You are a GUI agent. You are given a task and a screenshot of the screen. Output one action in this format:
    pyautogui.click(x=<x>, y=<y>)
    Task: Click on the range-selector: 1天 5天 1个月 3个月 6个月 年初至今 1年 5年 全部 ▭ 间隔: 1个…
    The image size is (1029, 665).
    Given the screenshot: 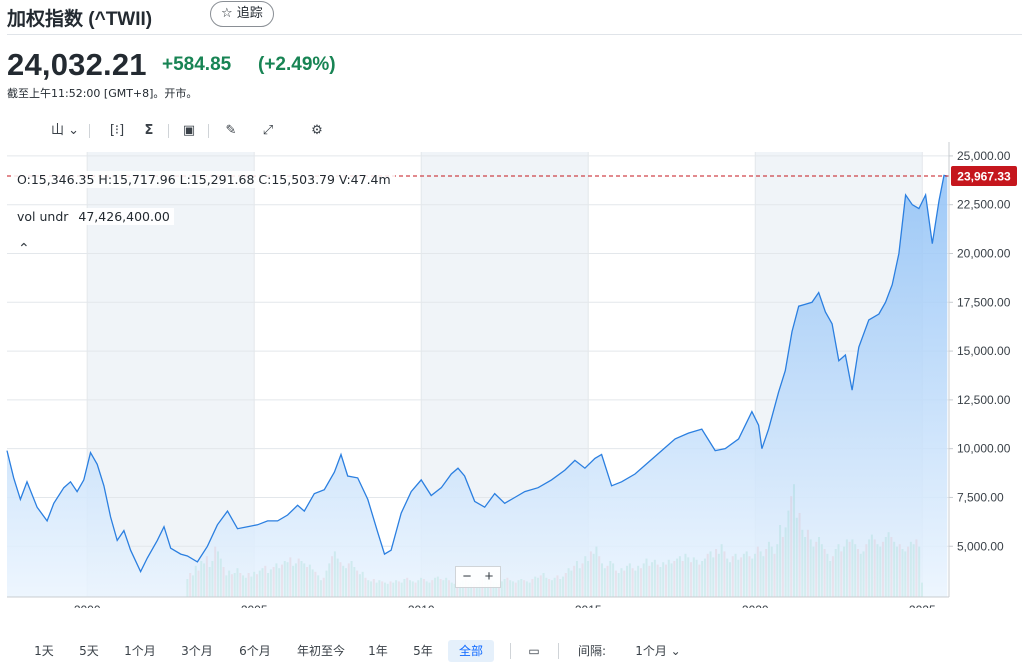 What is the action you would take?
    pyautogui.click(x=514, y=651)
    